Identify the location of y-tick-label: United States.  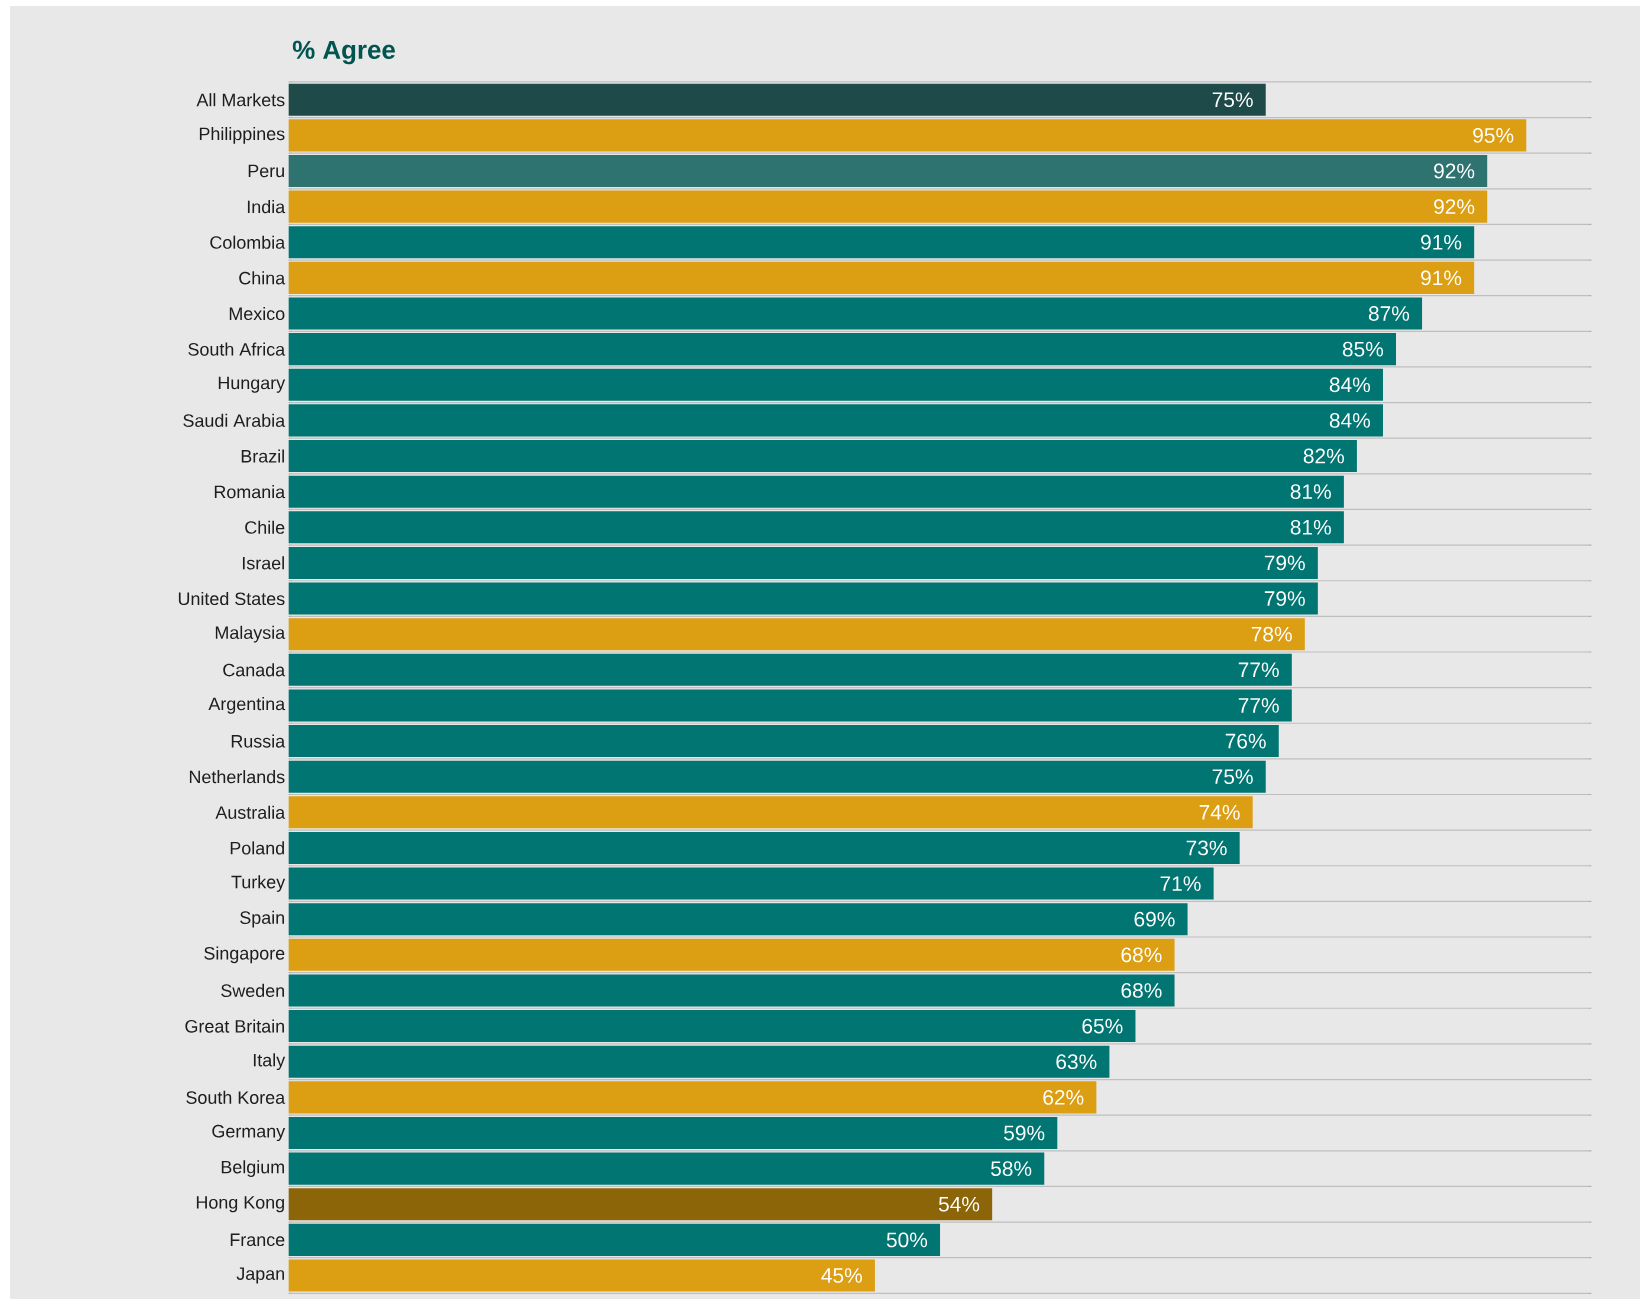
(231, 598).